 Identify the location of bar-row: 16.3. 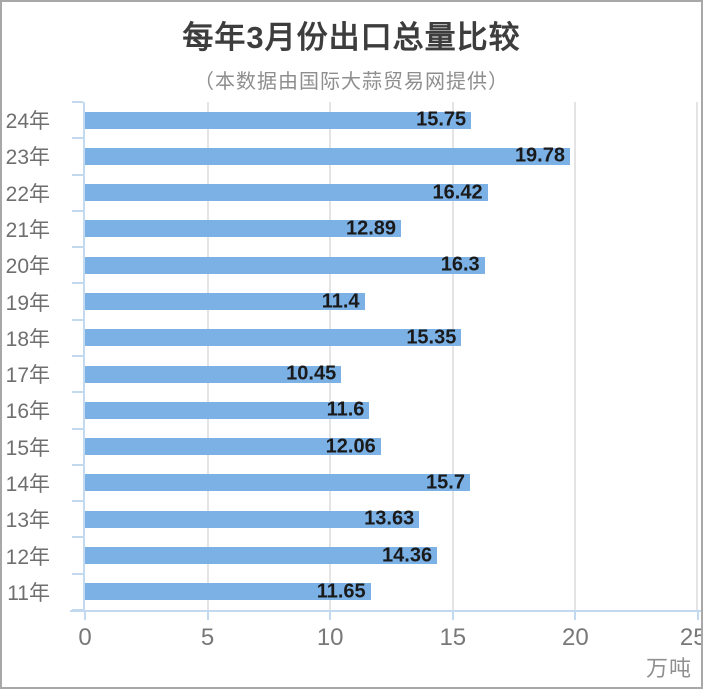
(391, 265).